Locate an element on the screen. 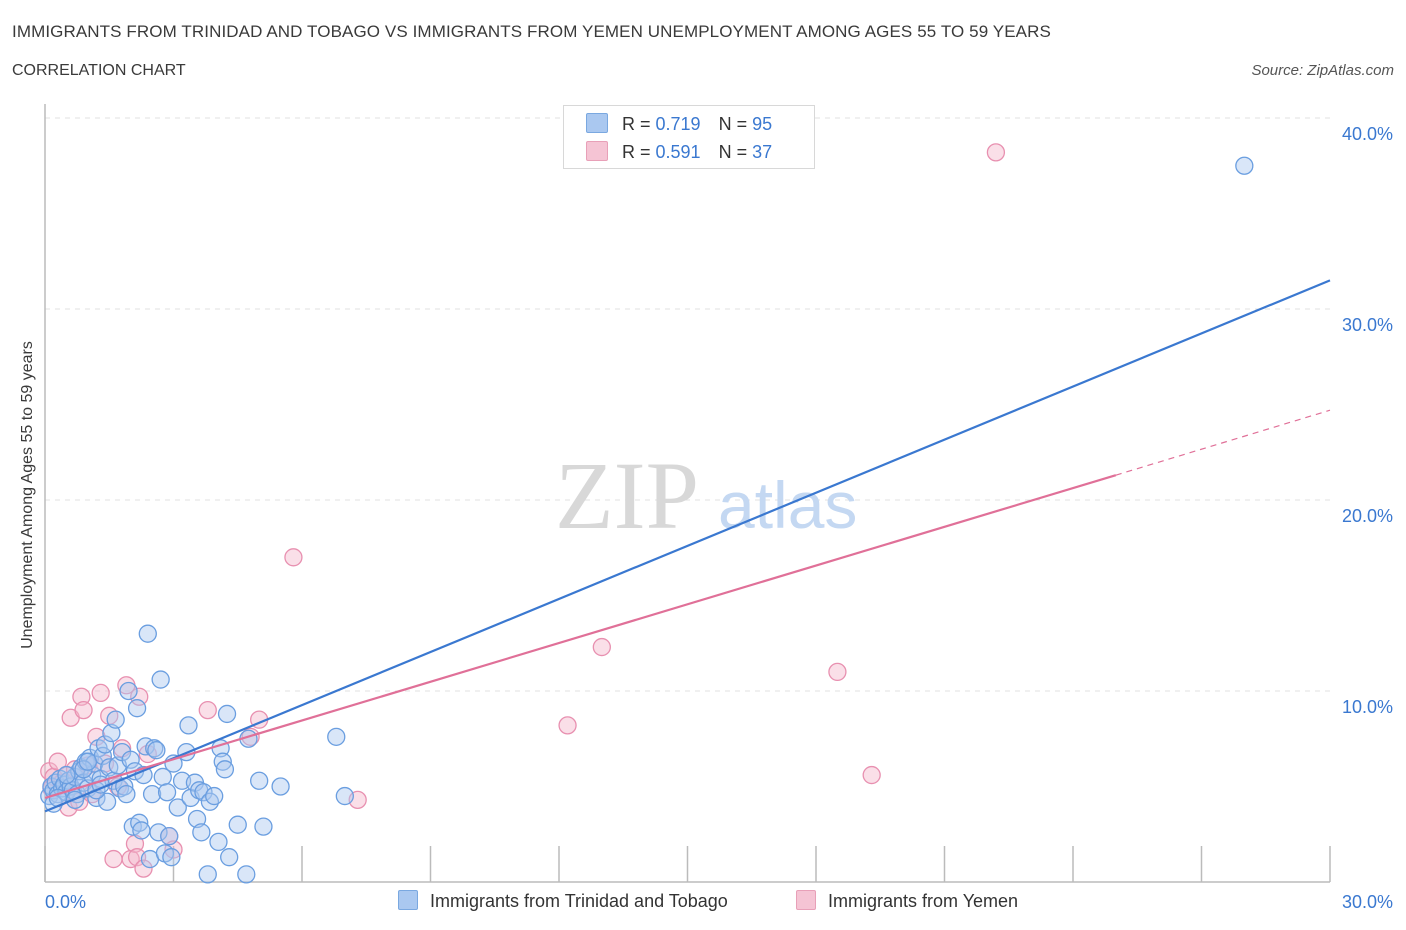  legend-n-value: 37 is located at coordinates (762, 152).